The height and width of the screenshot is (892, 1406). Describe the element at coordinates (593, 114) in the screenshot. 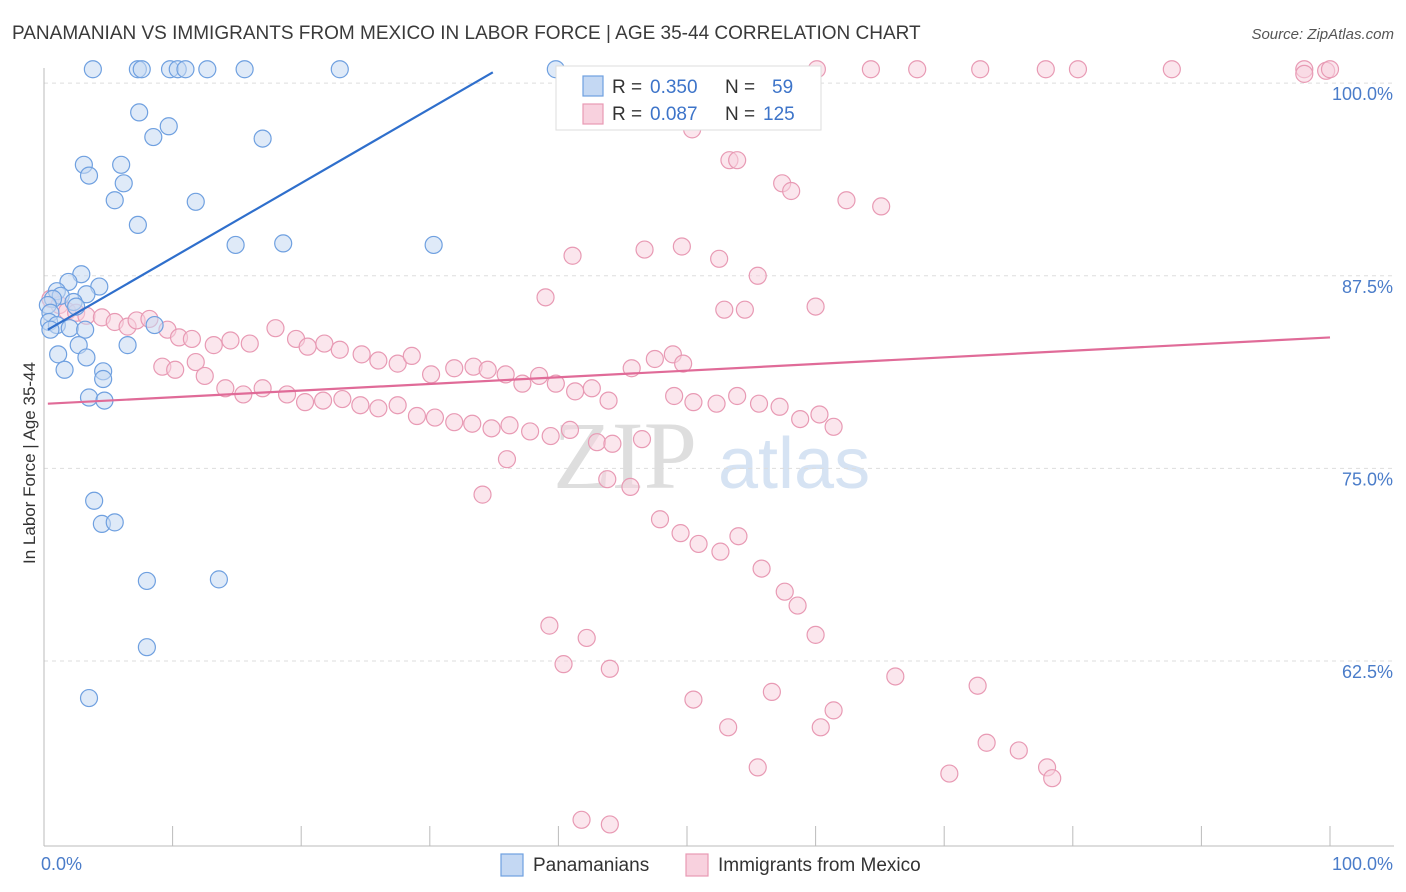

I see `stats-swatch-pink` at that location.